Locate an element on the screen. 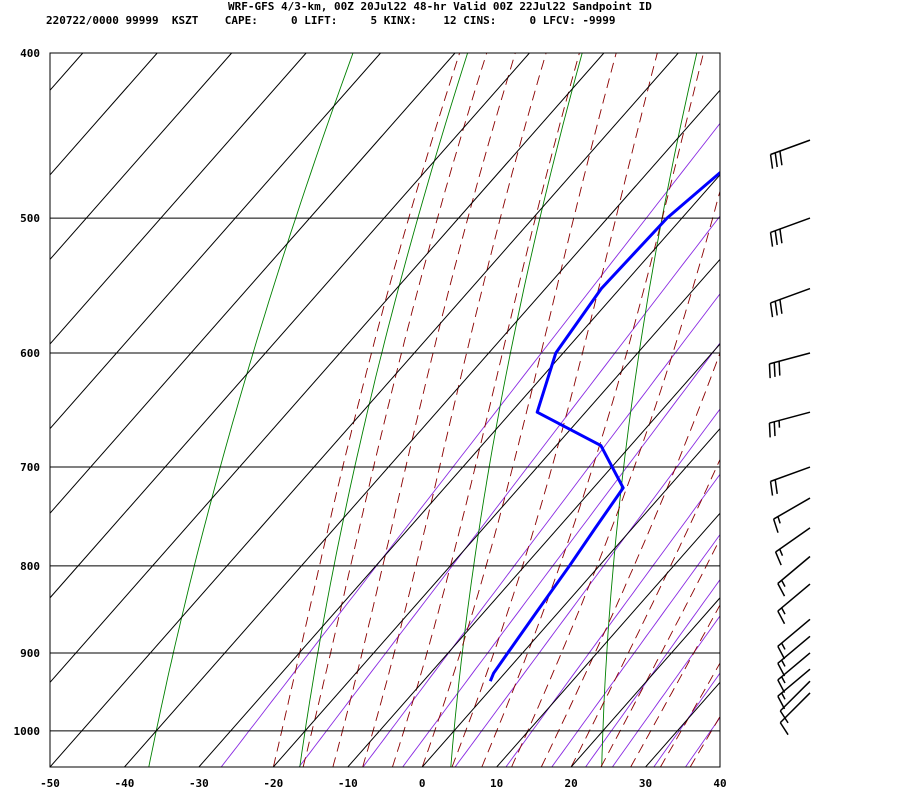 This screenshot has width=900, height=800. y-tick-label: 600 is located at coordinates (30, 353).